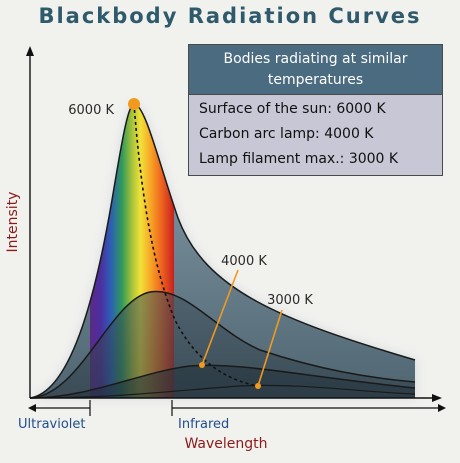 This screenshot has width=460, height=463. I want to click on peak-marker-4000k, so click(202, 365).